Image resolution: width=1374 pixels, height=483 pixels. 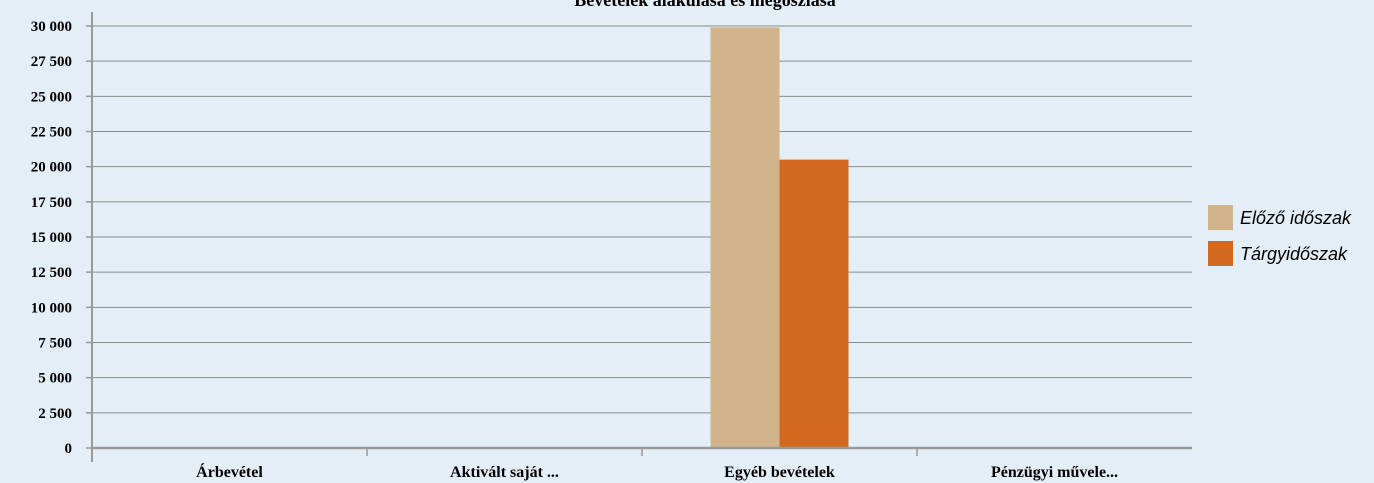 What do you see at coordinates (51, 62) in the screenshot?
I see `y-tick-label: 27 500` at bounding box center [51, 62].